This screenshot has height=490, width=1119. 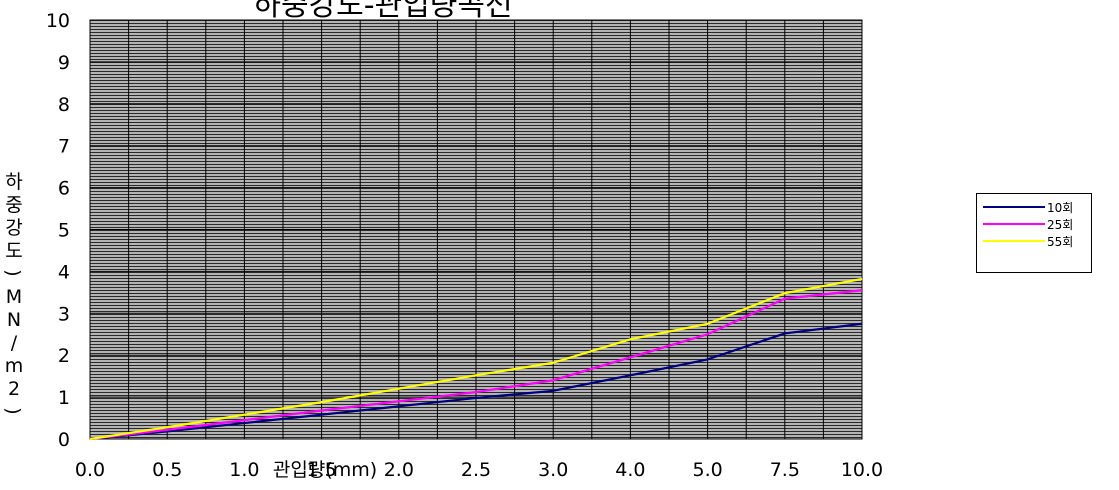 I want to click on x-tick-label: 1.0, so click(x=244, y=470).